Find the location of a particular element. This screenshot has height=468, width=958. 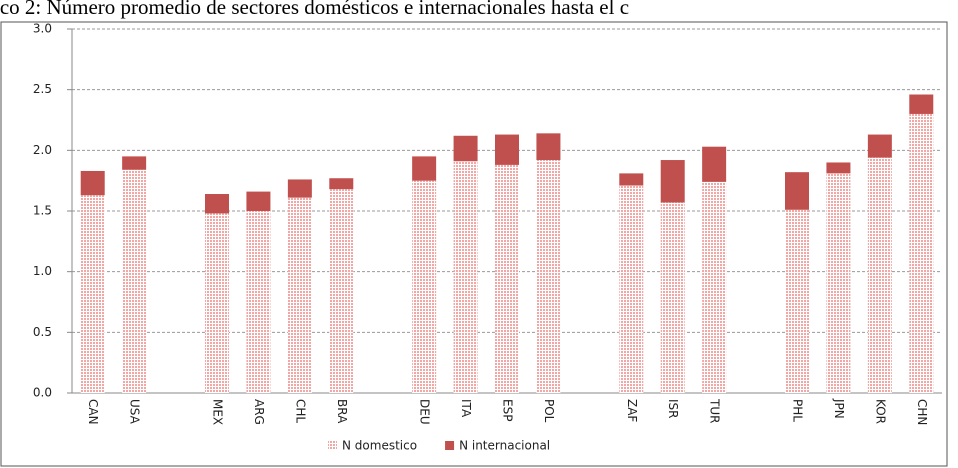

x-tick-label: USA is located at coordinates (135, 412).